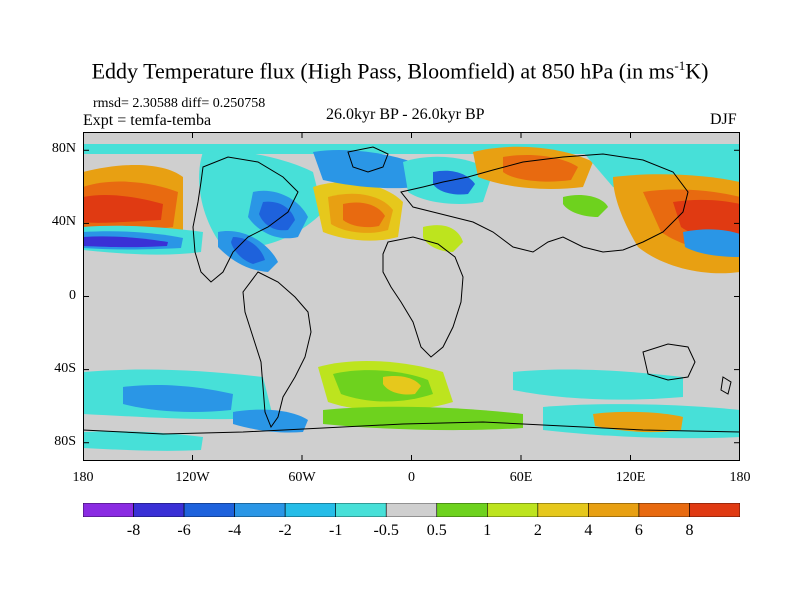 This screenshot has width=800, height=600. What do you see at coordinates (723, 119) in the screenshot?
I see `season-label: DJF` at bounding box center [723, 119].